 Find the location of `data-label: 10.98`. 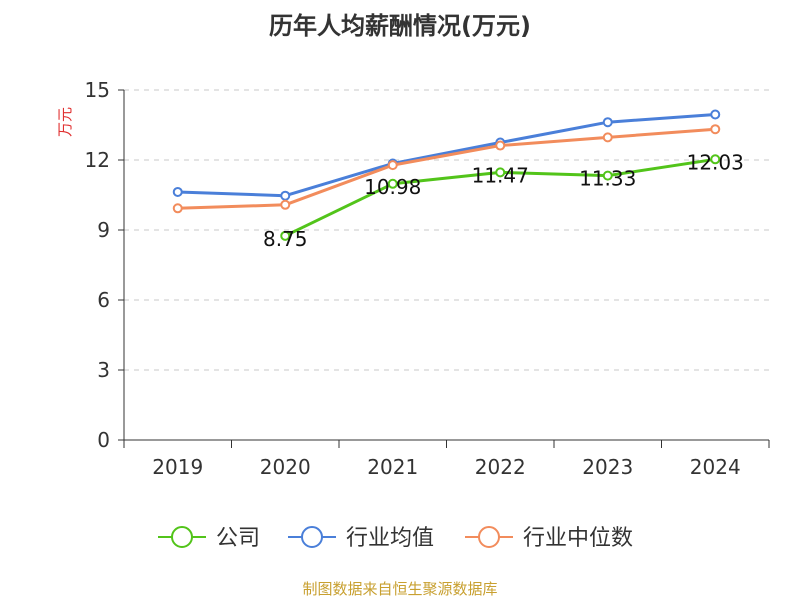

data-label: 10.98 is located at coordinates (392, 187).